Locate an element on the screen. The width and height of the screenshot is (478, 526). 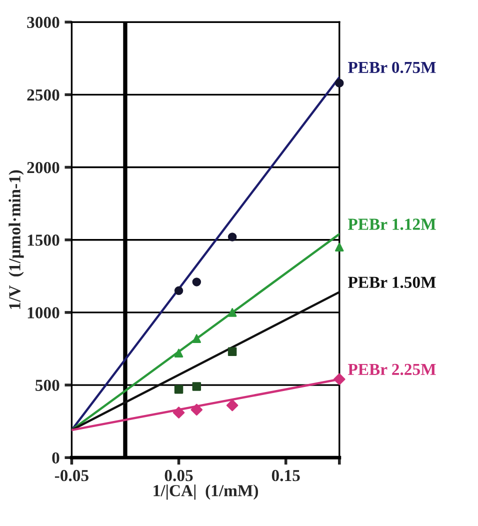
y-tick-label: 1500 is located at coordinates (44, 240).